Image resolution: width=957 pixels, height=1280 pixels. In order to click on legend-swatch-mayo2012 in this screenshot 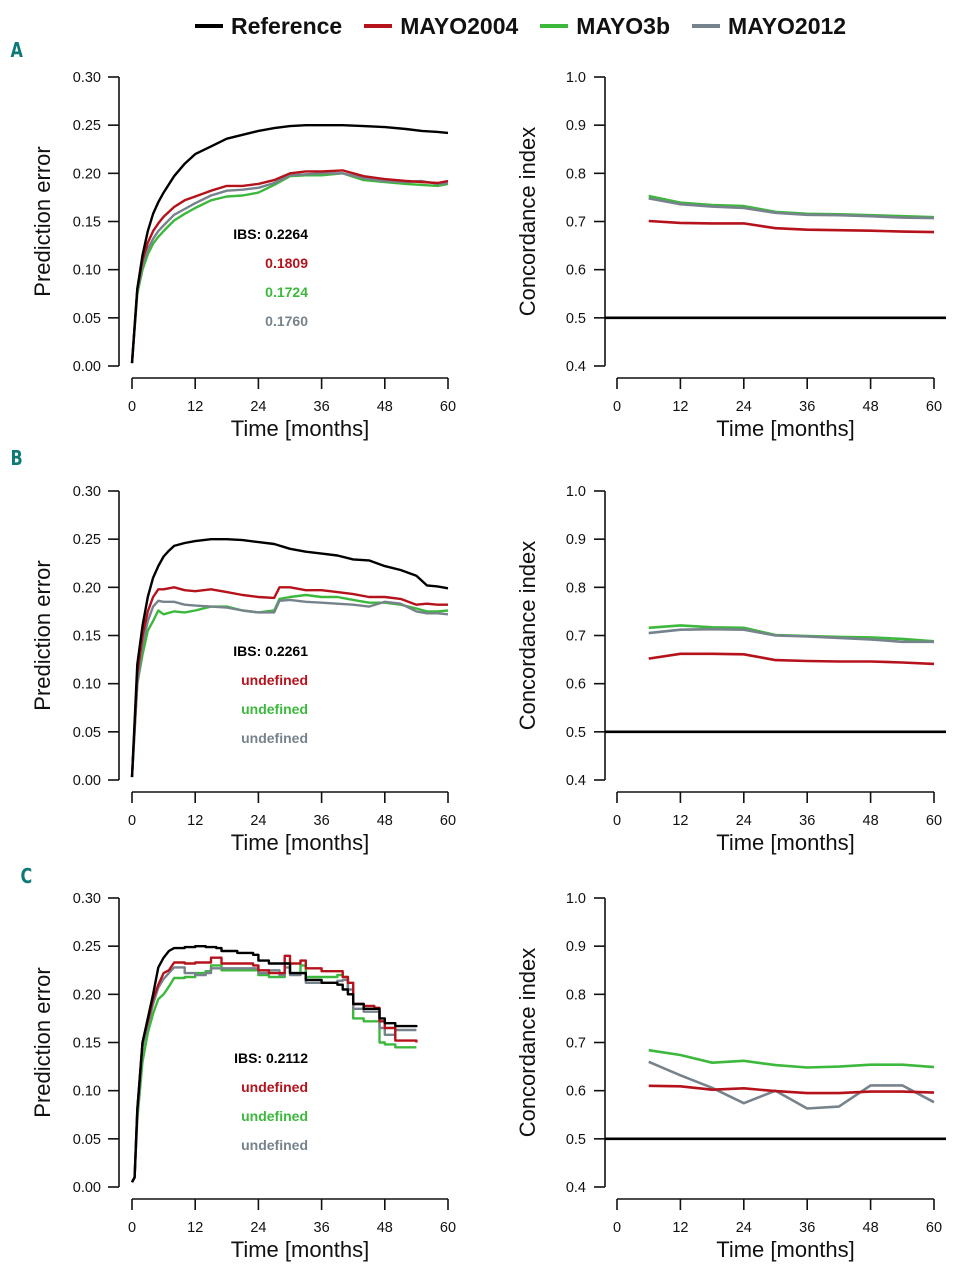, I will do `click(706, 26)`.